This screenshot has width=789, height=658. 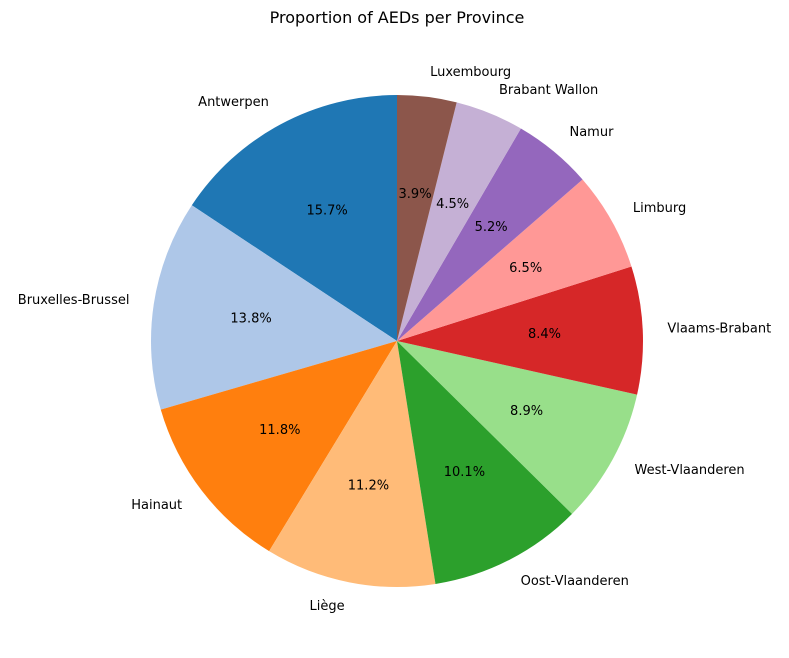 What do you see at coordinates (525, 268) in the screenshot?
I see `pct-label-limburg: 6.5%` at bounding box center [525, 268].